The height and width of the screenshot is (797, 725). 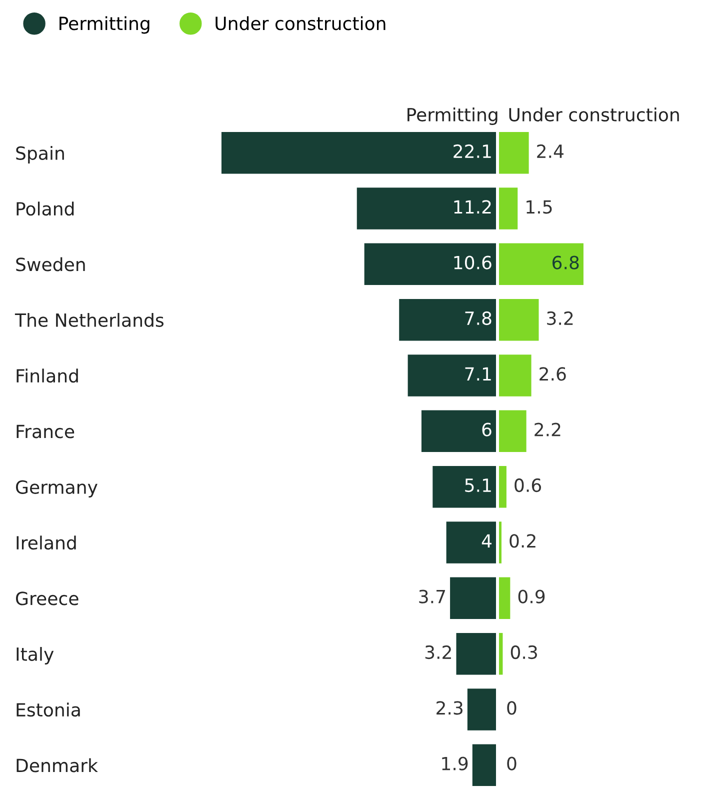 I want to click on legend-label: Under construction, so click(x=301, y=23).